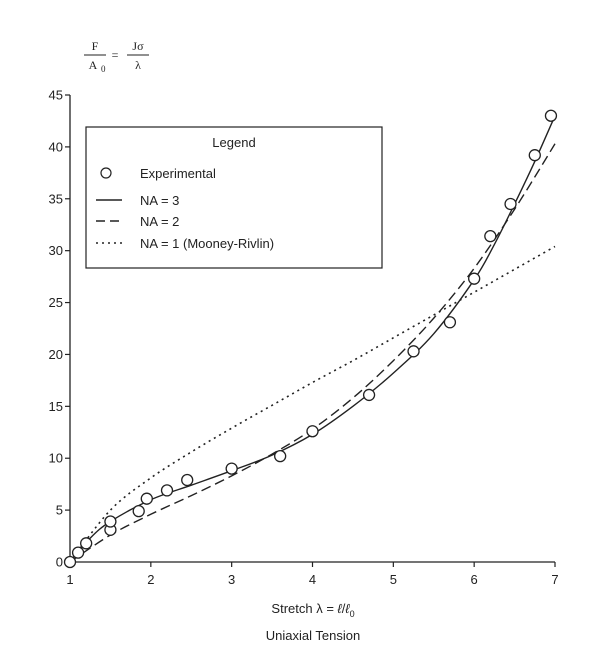 This screenshot has width=590, height=650. Describe the element at coordinates (344, 608) in the screenshot. I see `x-axis-label-slash: /` at that location.